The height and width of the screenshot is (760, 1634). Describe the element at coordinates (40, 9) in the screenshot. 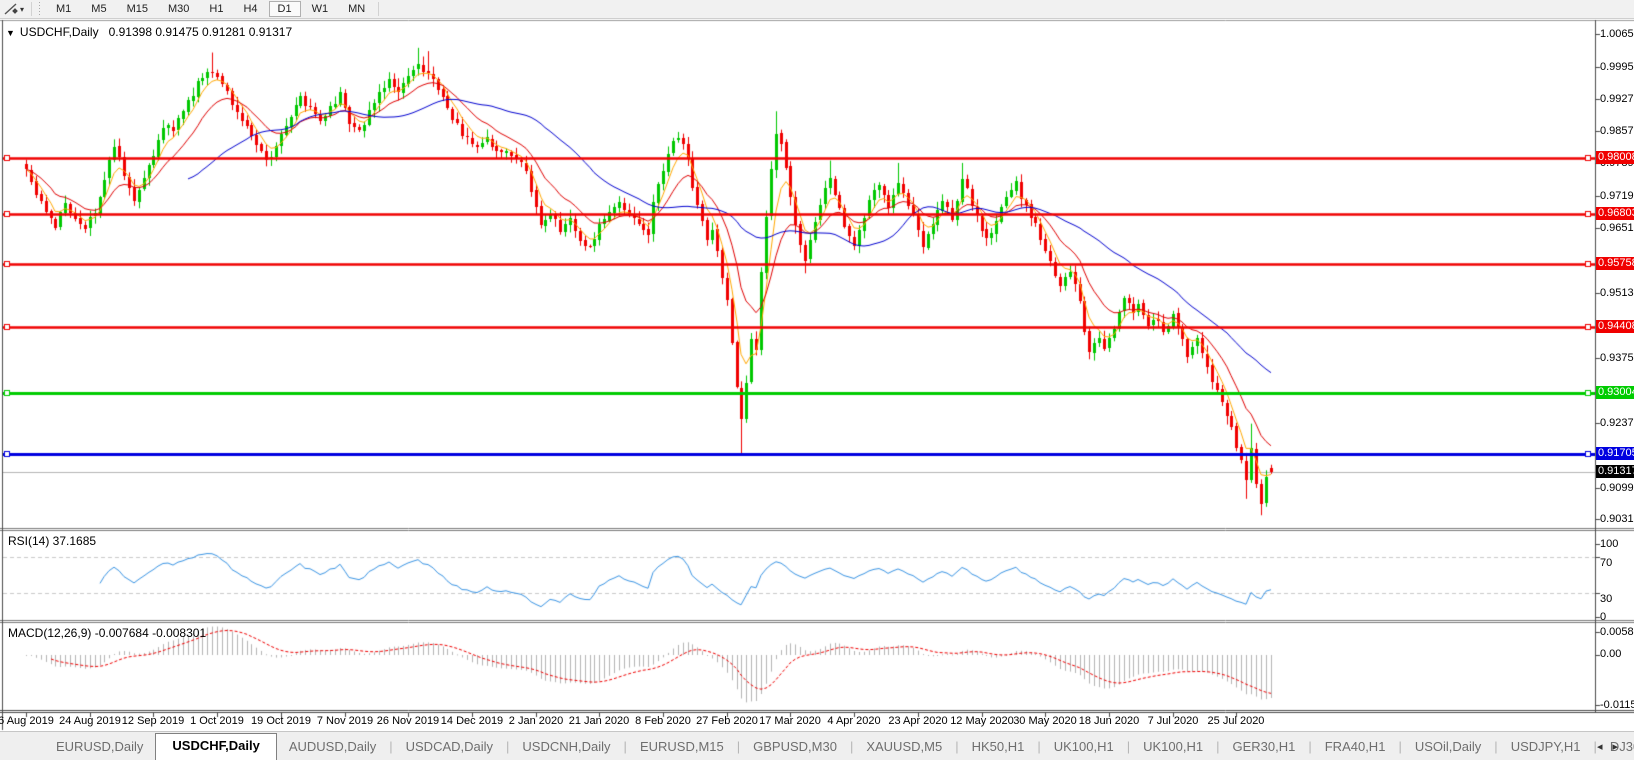

I see `toolbar-grip-handle` at that location.